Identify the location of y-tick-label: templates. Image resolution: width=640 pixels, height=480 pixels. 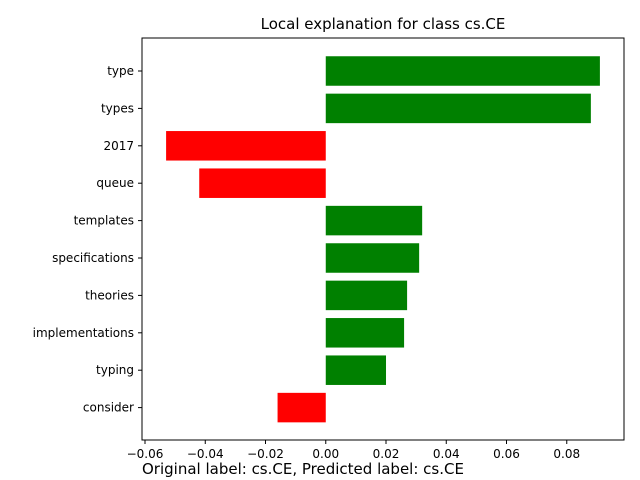
(104, 221).